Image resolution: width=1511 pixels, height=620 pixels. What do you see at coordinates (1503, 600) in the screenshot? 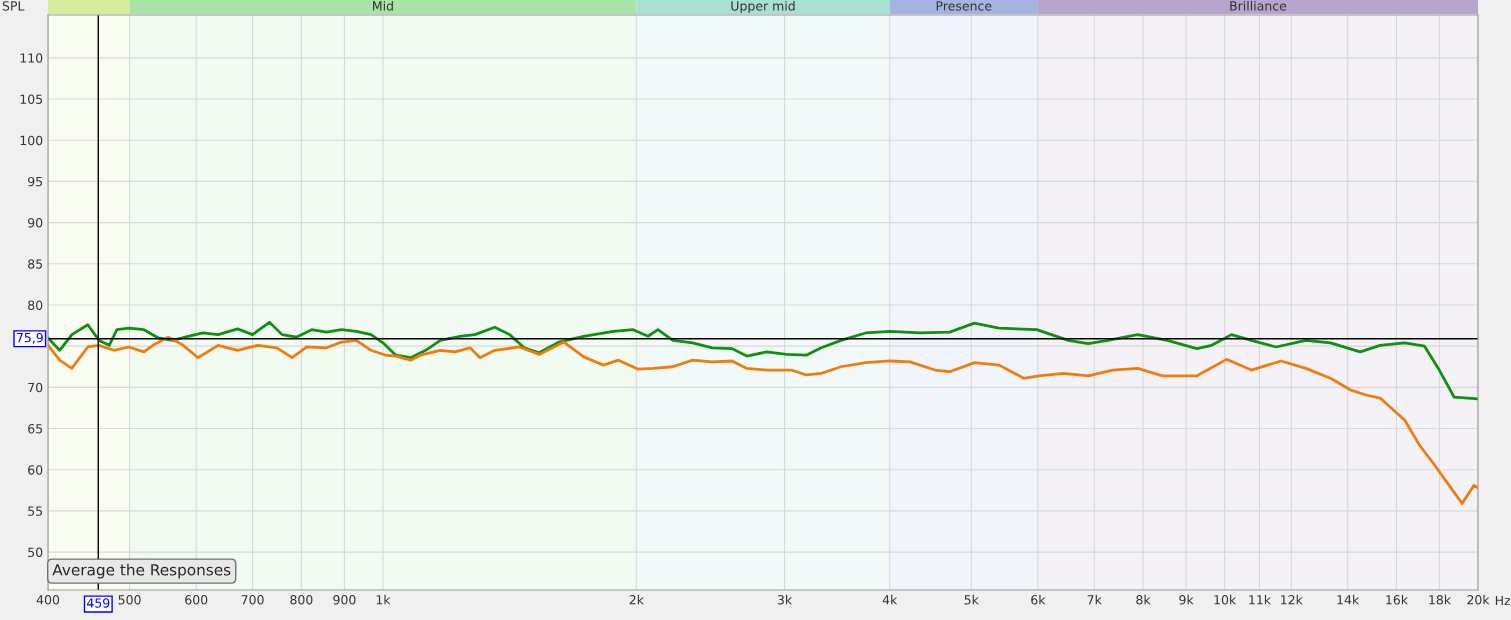
I see `x-axis-title: Hz` at bounding box center [1503, 600].